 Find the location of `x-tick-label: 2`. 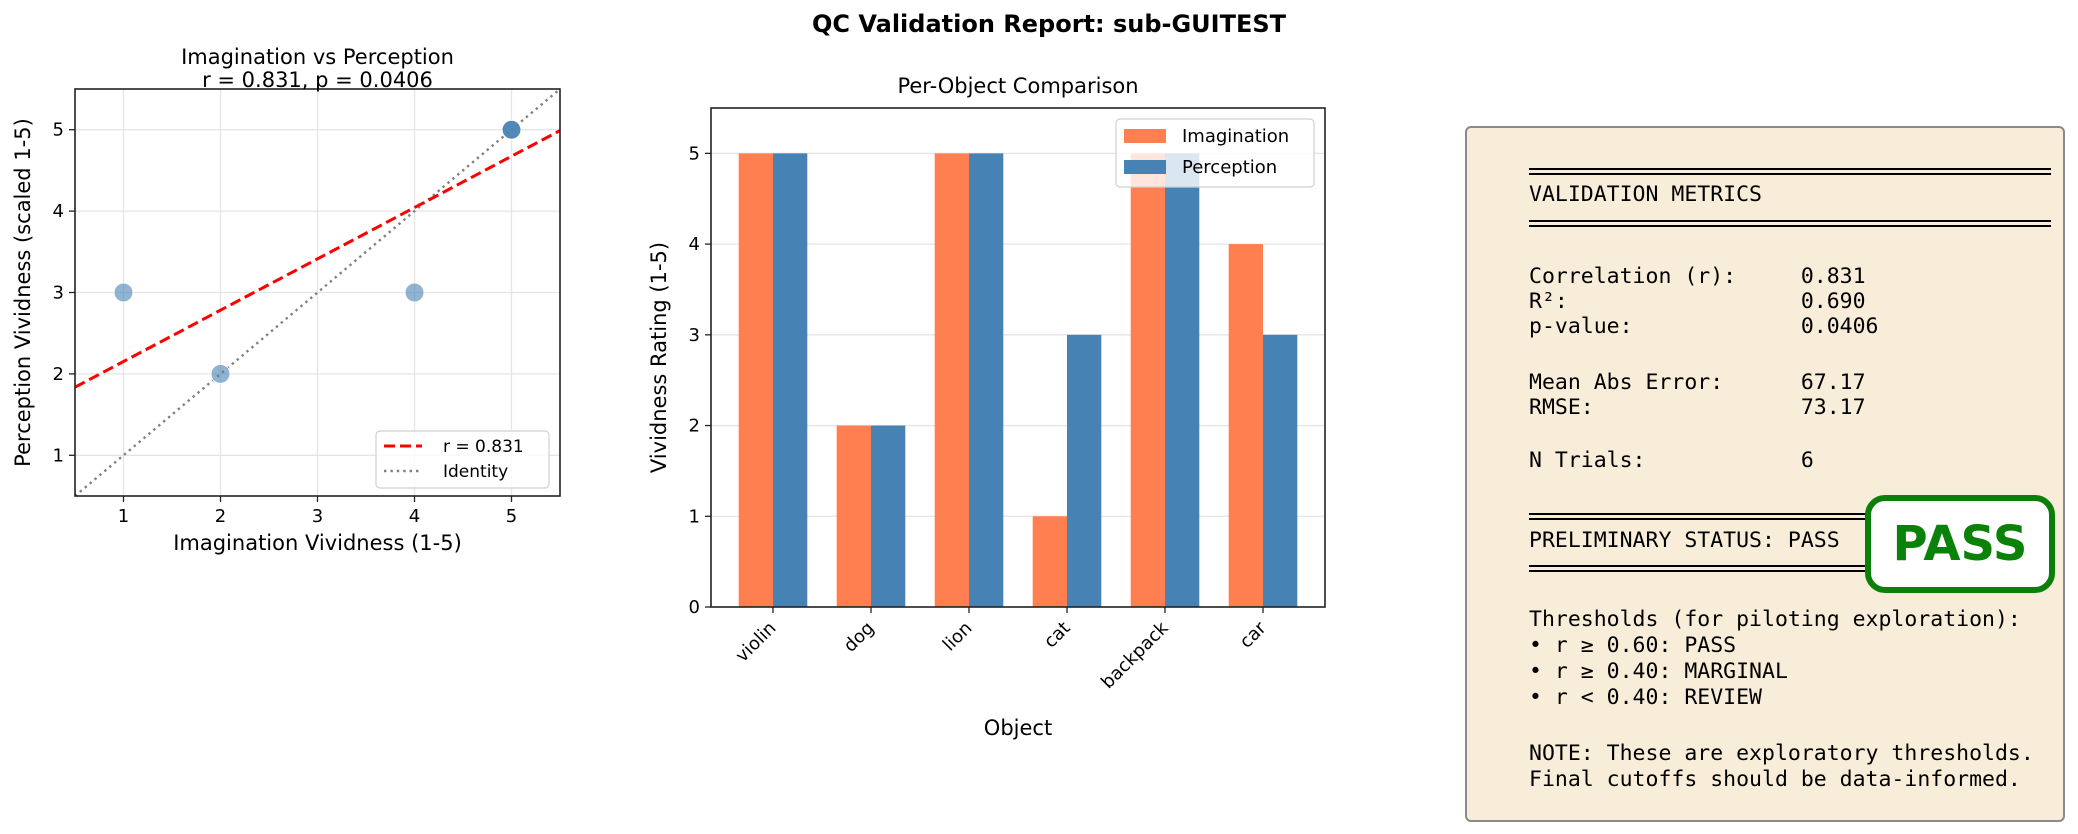

x-tick-label: 2 is located at coordinates (220, 516).